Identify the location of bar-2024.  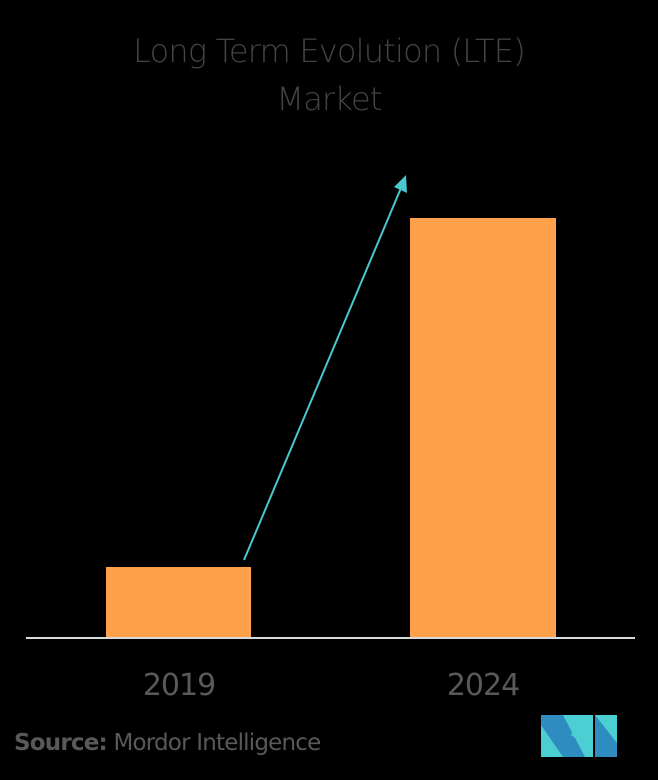
(483, 428).